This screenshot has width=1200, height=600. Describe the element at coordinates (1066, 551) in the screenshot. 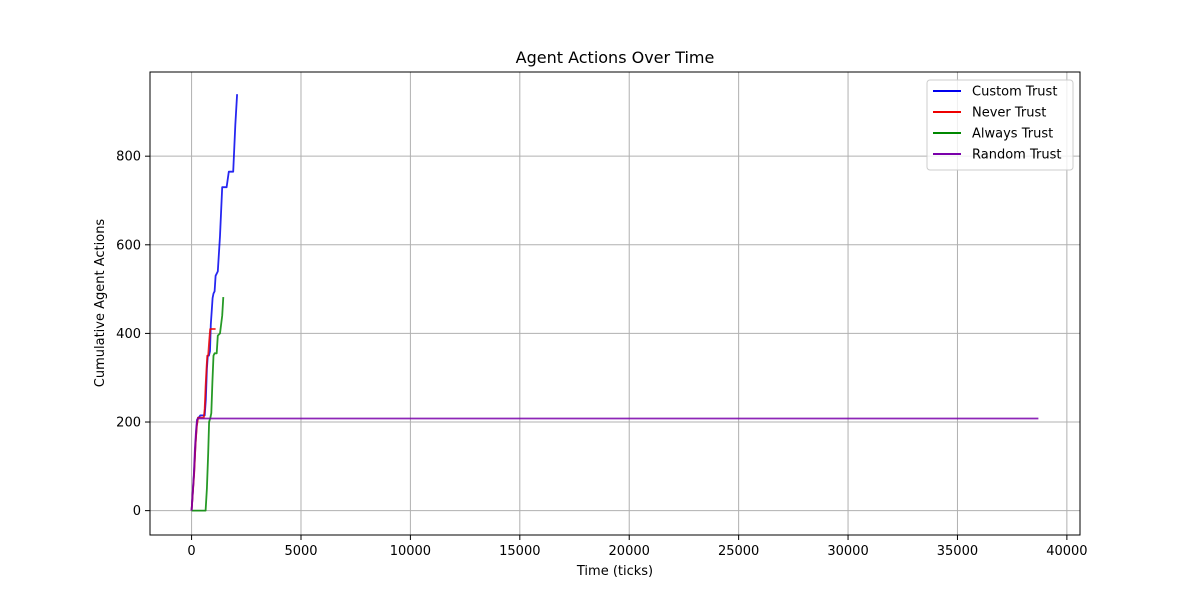

I see `x-tick-label: 40000` at that location.